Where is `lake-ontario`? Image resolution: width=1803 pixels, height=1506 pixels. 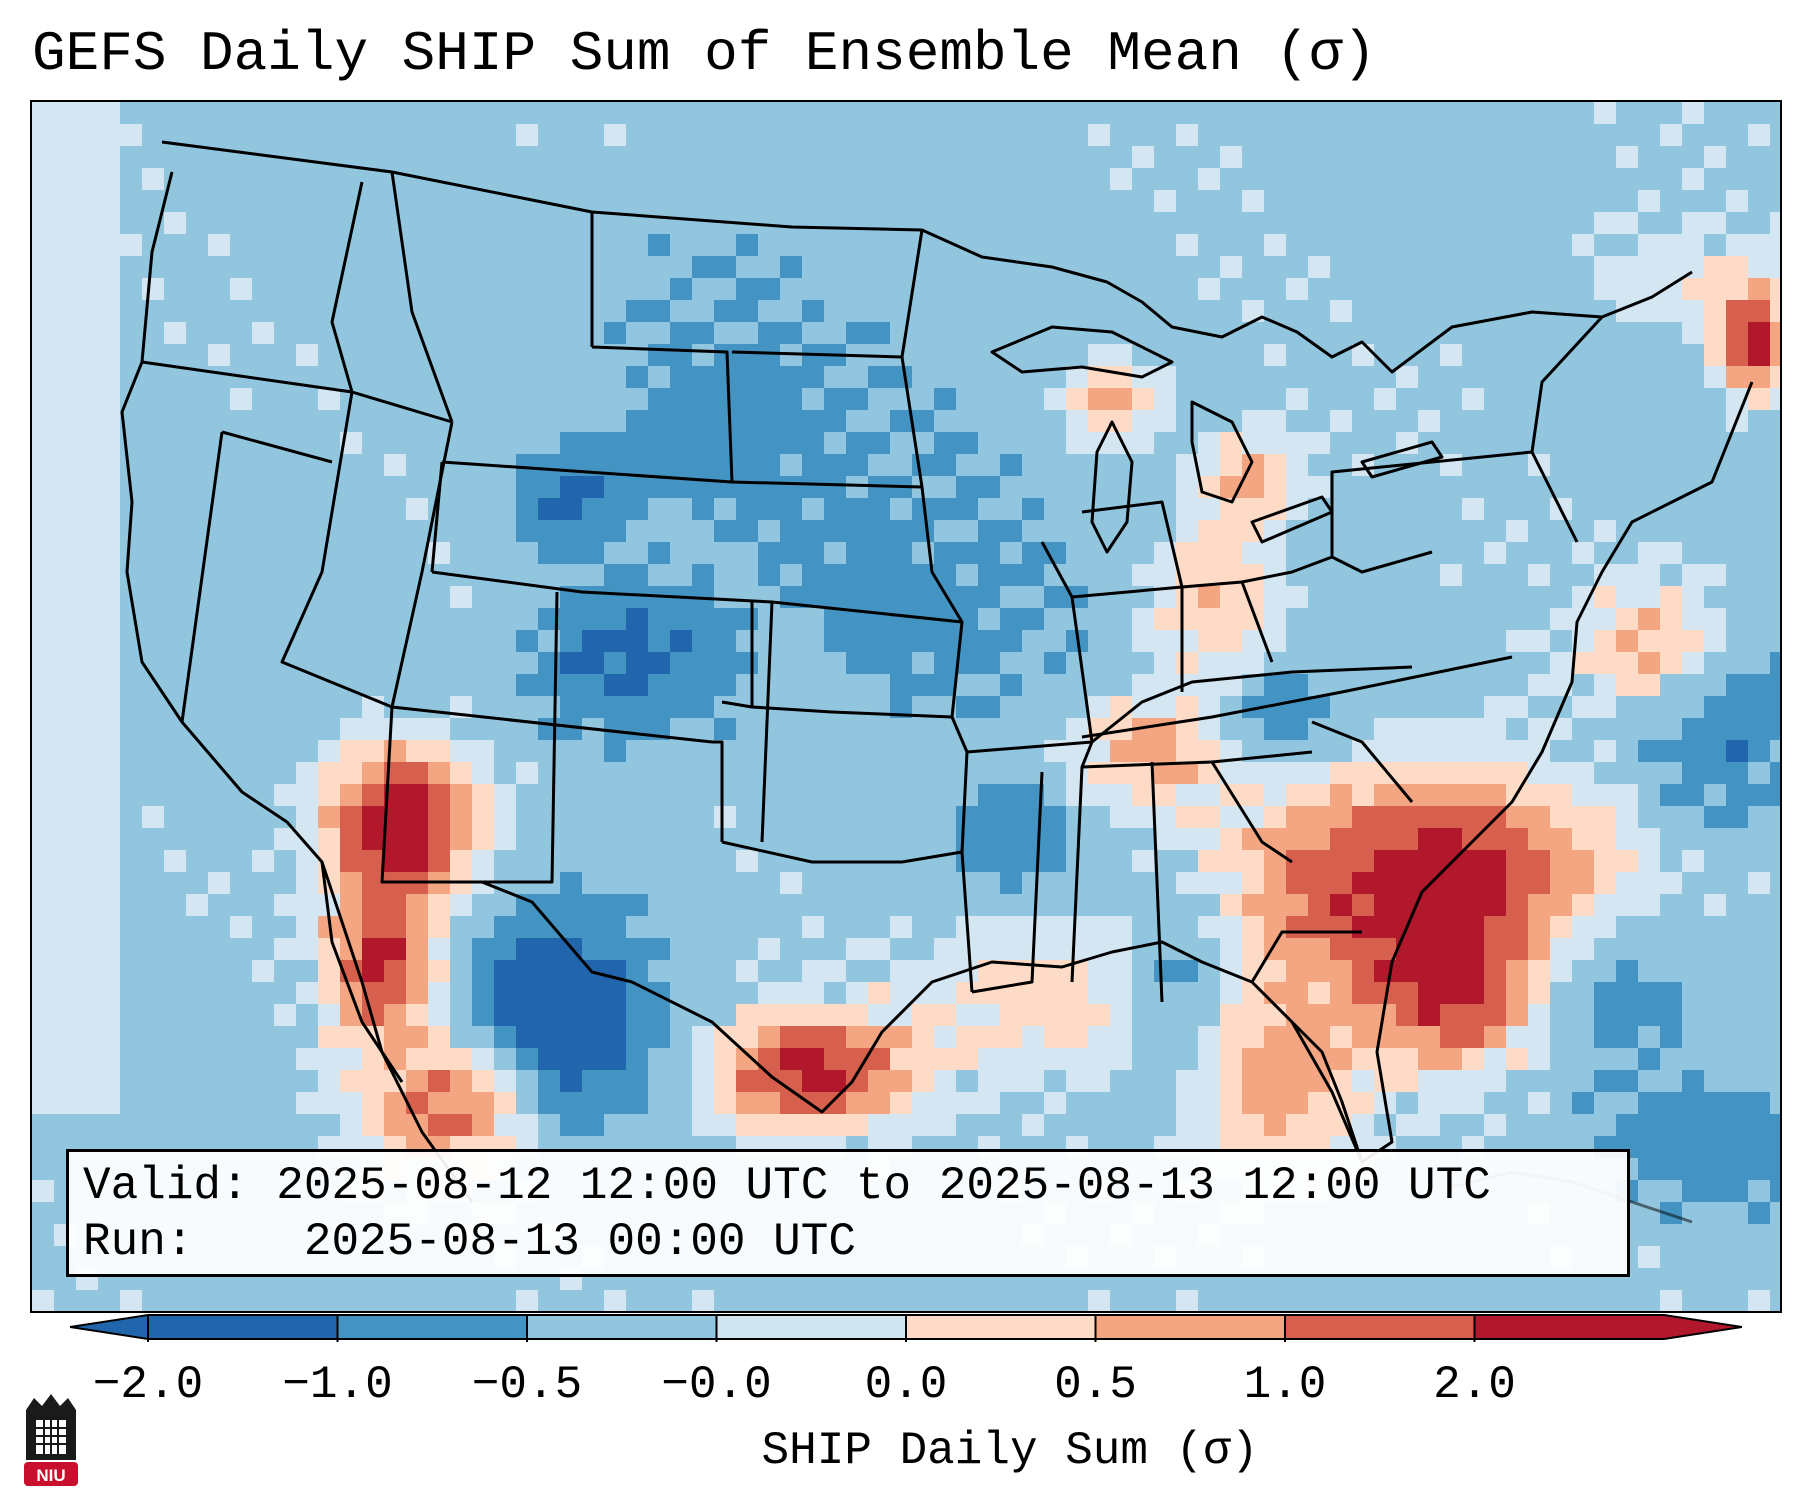
lake-ontario is located at coordinates (1402, 459).